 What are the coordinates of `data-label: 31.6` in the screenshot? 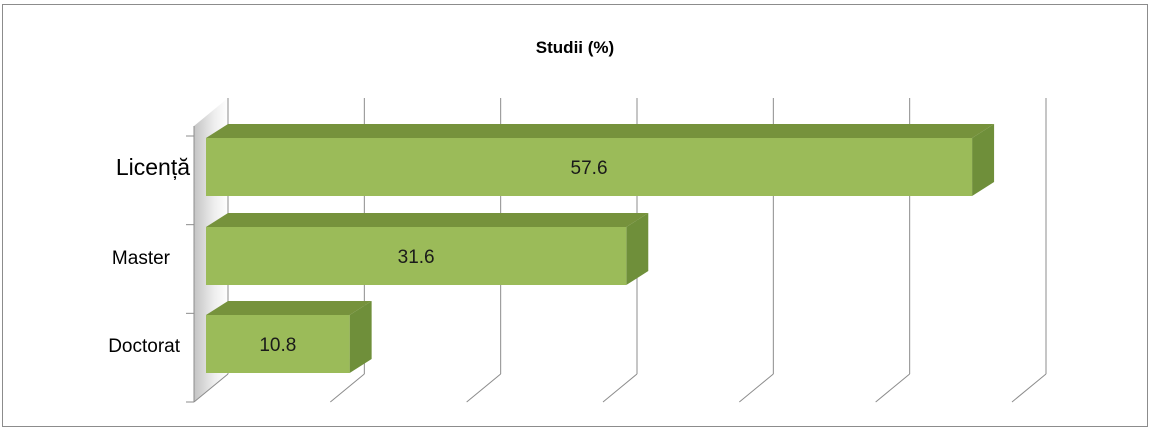 It's located at (416, 257).